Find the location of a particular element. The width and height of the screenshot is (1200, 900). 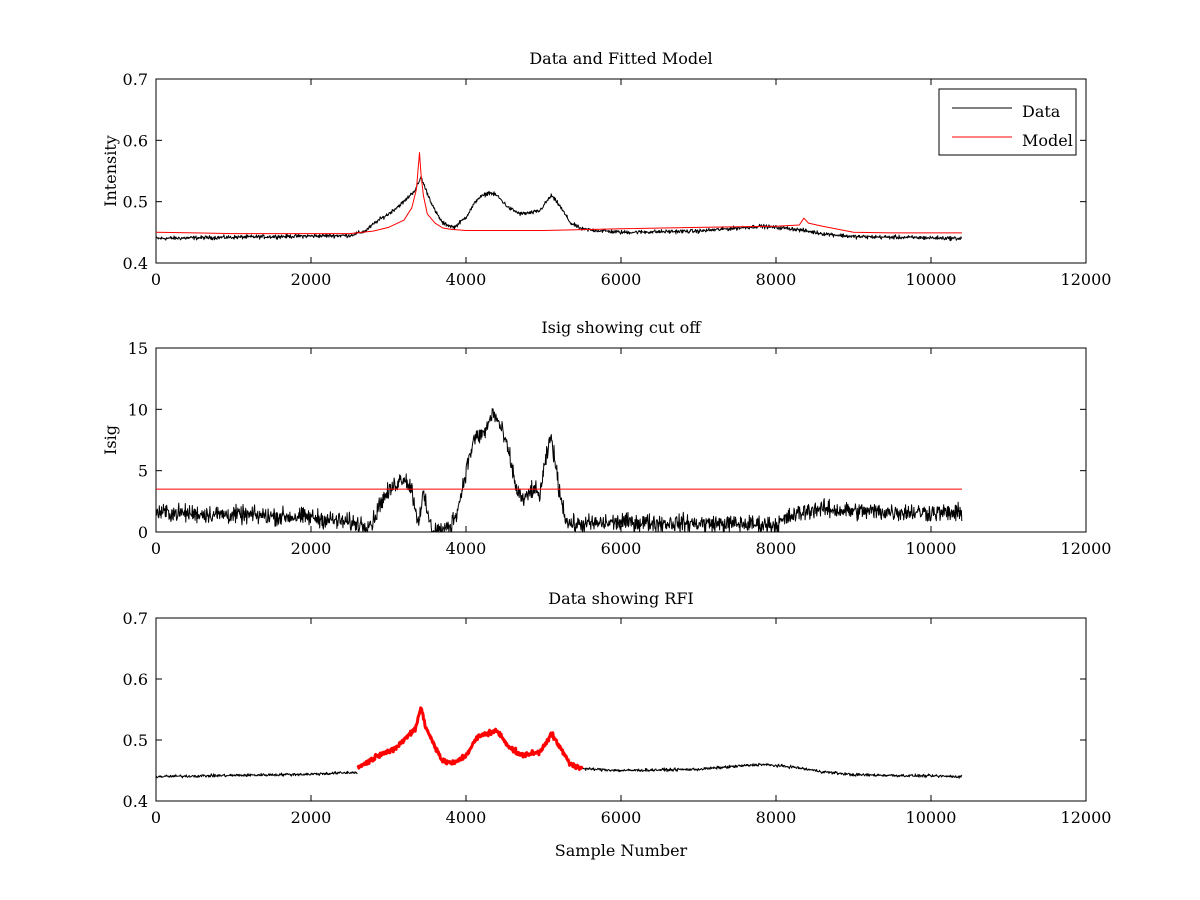

legend-label-data: Data is located at coordinates (1041, 111).